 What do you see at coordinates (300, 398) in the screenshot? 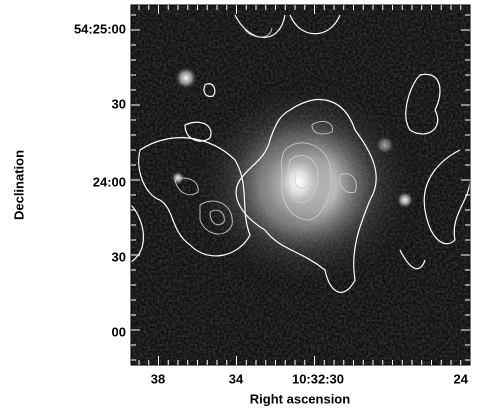
I see `x-axis-label: Right ascension` at bounding box center [300, 398].